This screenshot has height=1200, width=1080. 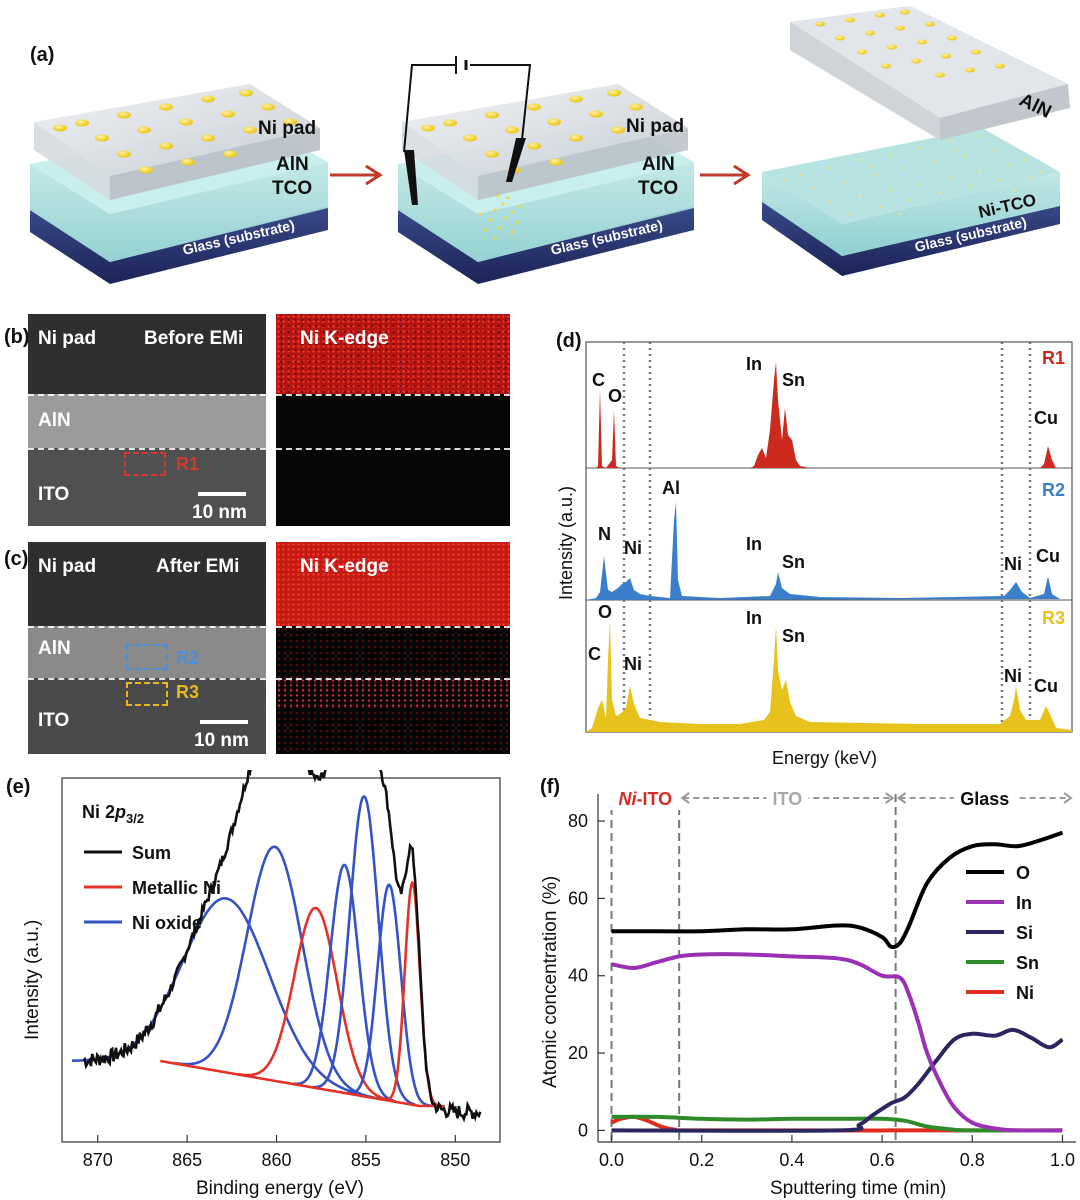 What do you see at coordinates (882, 1160) in the screenshot?
I see `f-xtick-label: 0.6` at bounding box center [882, 1160].